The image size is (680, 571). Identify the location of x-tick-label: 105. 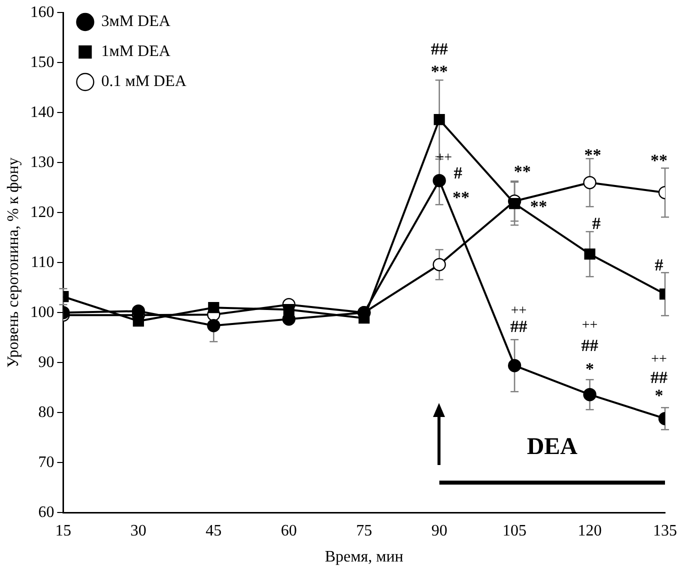
(514, 531).